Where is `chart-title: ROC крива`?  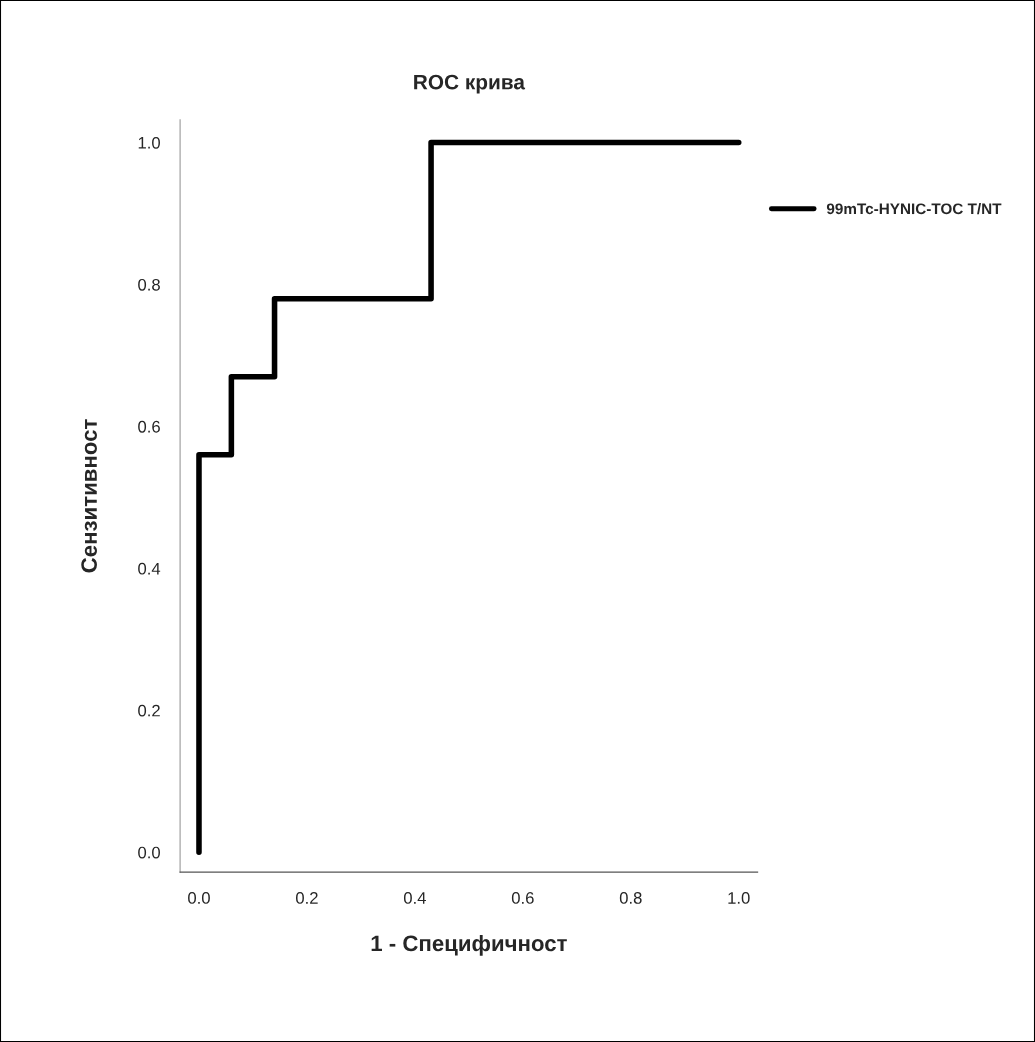 chart-title: ROC крива is located at coordinates (470, 84).